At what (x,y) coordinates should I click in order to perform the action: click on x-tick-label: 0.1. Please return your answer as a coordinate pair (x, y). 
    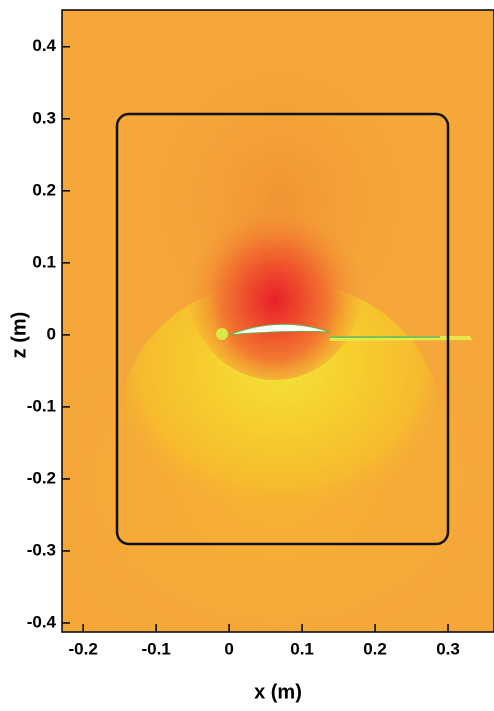
    Looking at the image, I should click on (302, 648).